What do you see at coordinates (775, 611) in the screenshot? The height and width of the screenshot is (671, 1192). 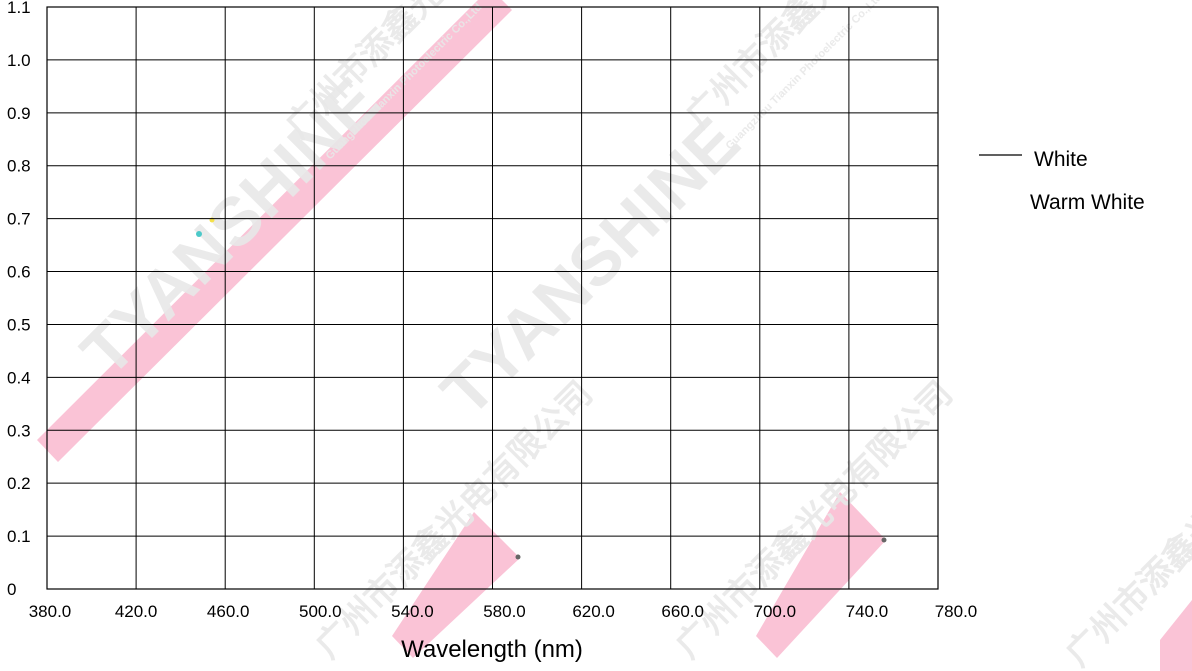 I see `x-tick-label: 700.0` at bounding box center [775, 611].